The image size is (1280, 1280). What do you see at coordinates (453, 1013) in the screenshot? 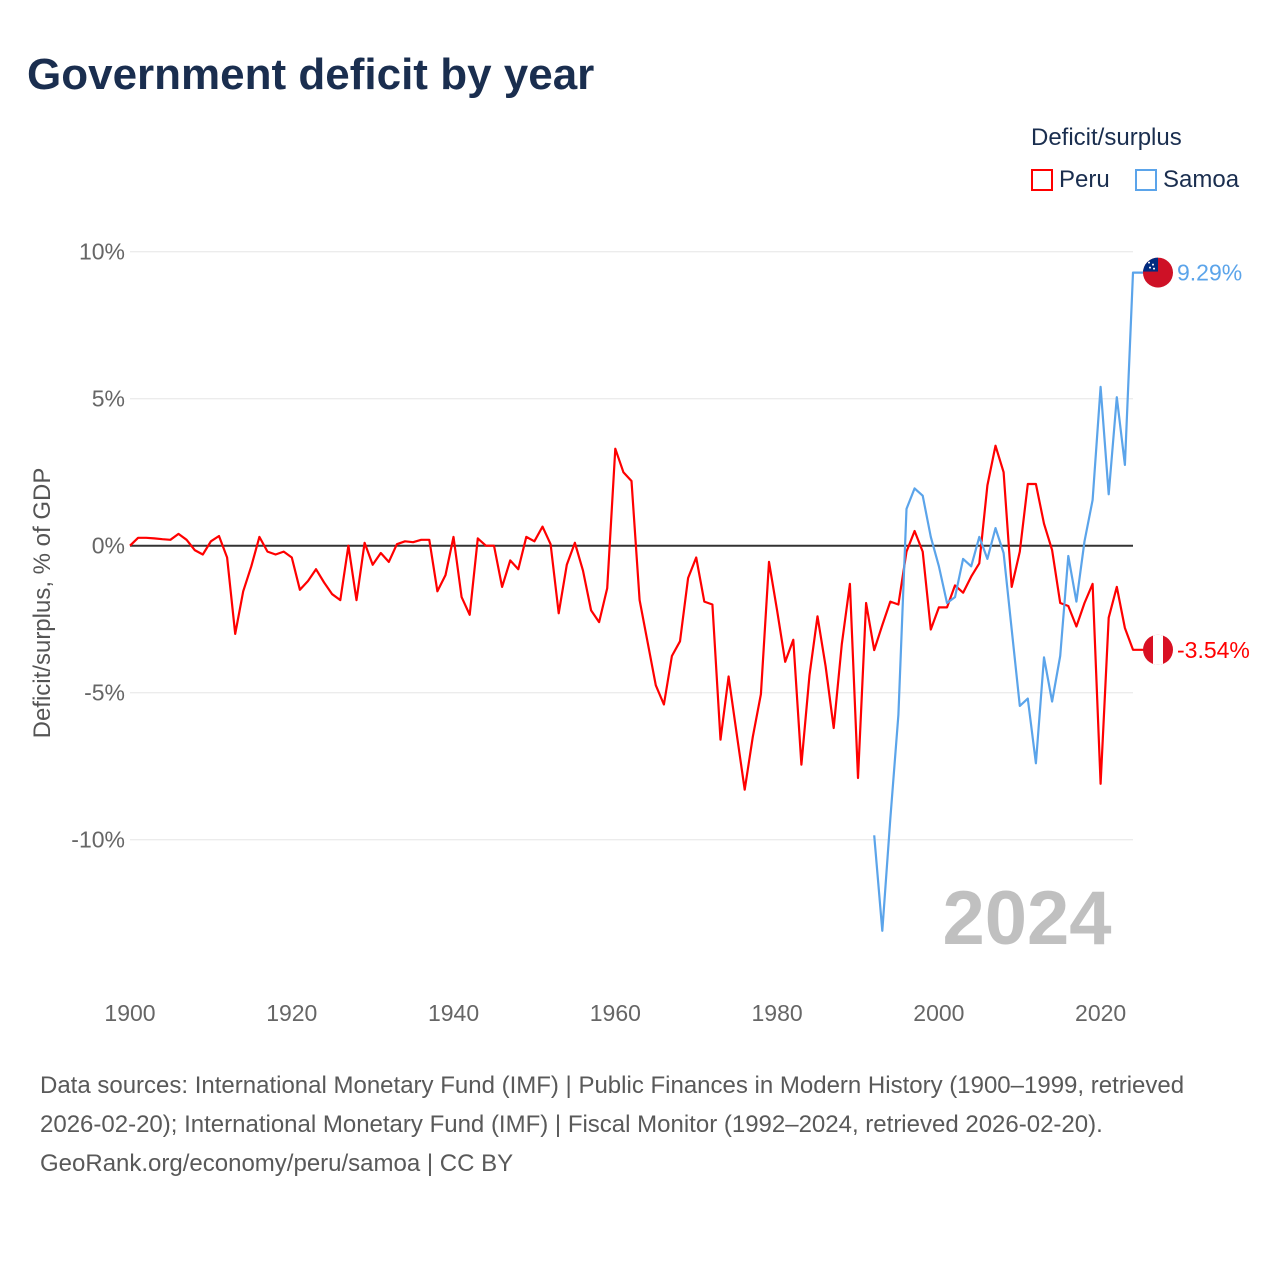
I see `x-tick-label: 1940` at bounding box center [453, 1013].